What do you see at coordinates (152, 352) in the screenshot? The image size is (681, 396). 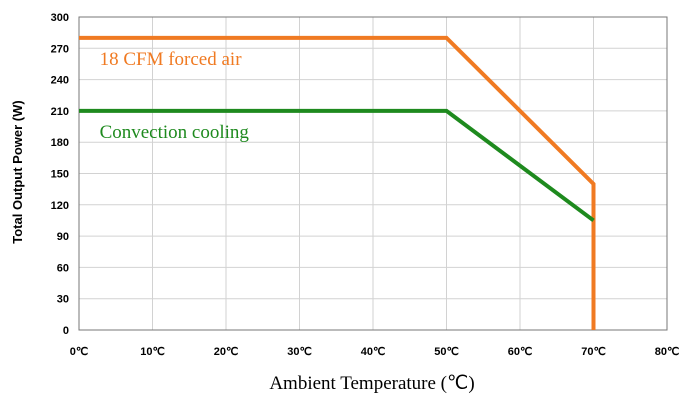 I see `x-tick-label: 10℃` at bounding box center [152, 352].